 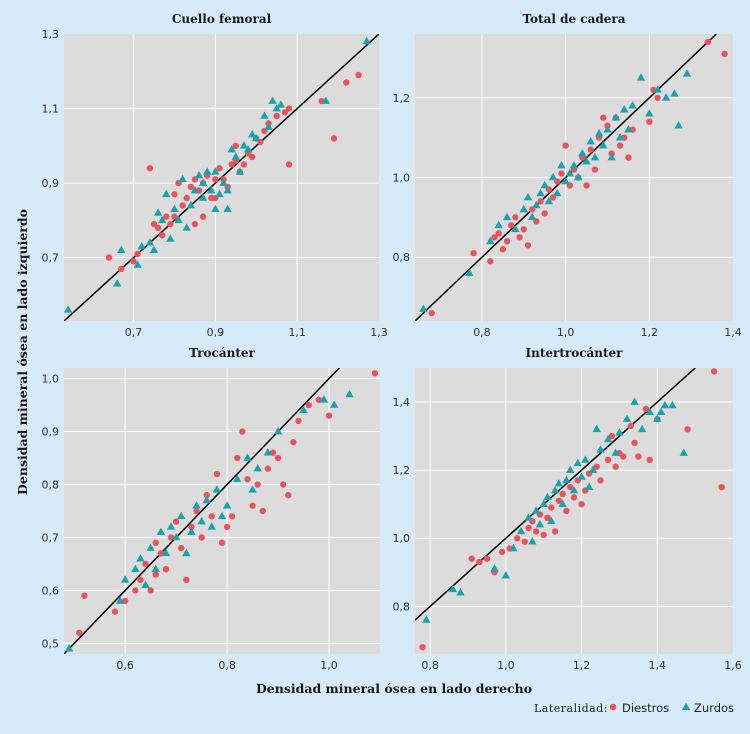 I want to click on panel-title: Cuello femoral, so click(x=222, y=19).